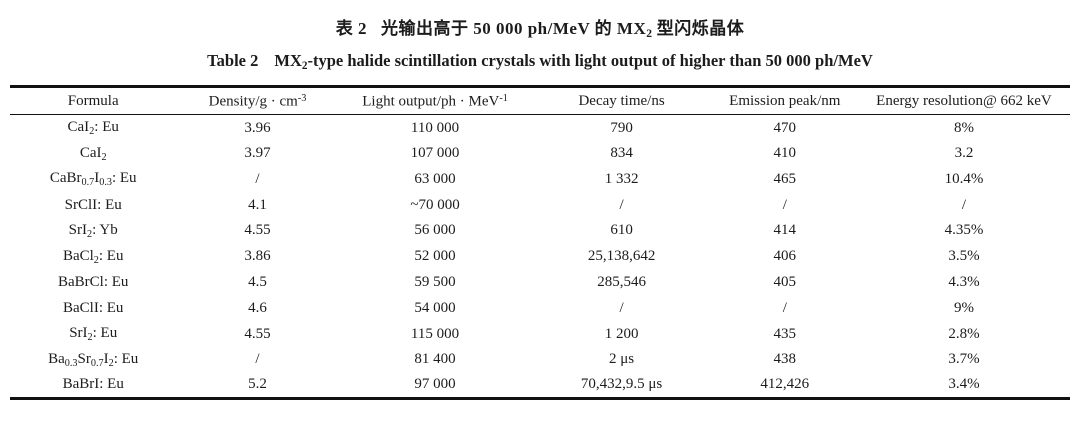  What do you see at coordinates (785, 384) in the screenshot?
I see `table-cell: 412,426` at bounding box center [785, 384].